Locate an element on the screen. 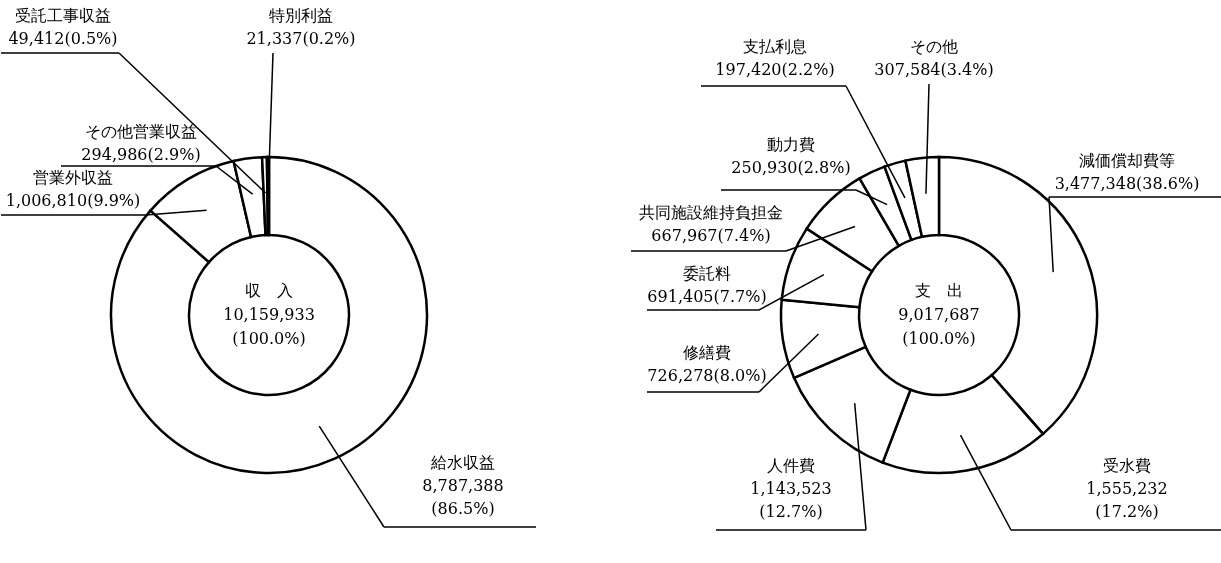  data-label: 3,477,348(38.6%) is located at coordinates (1127, 183).